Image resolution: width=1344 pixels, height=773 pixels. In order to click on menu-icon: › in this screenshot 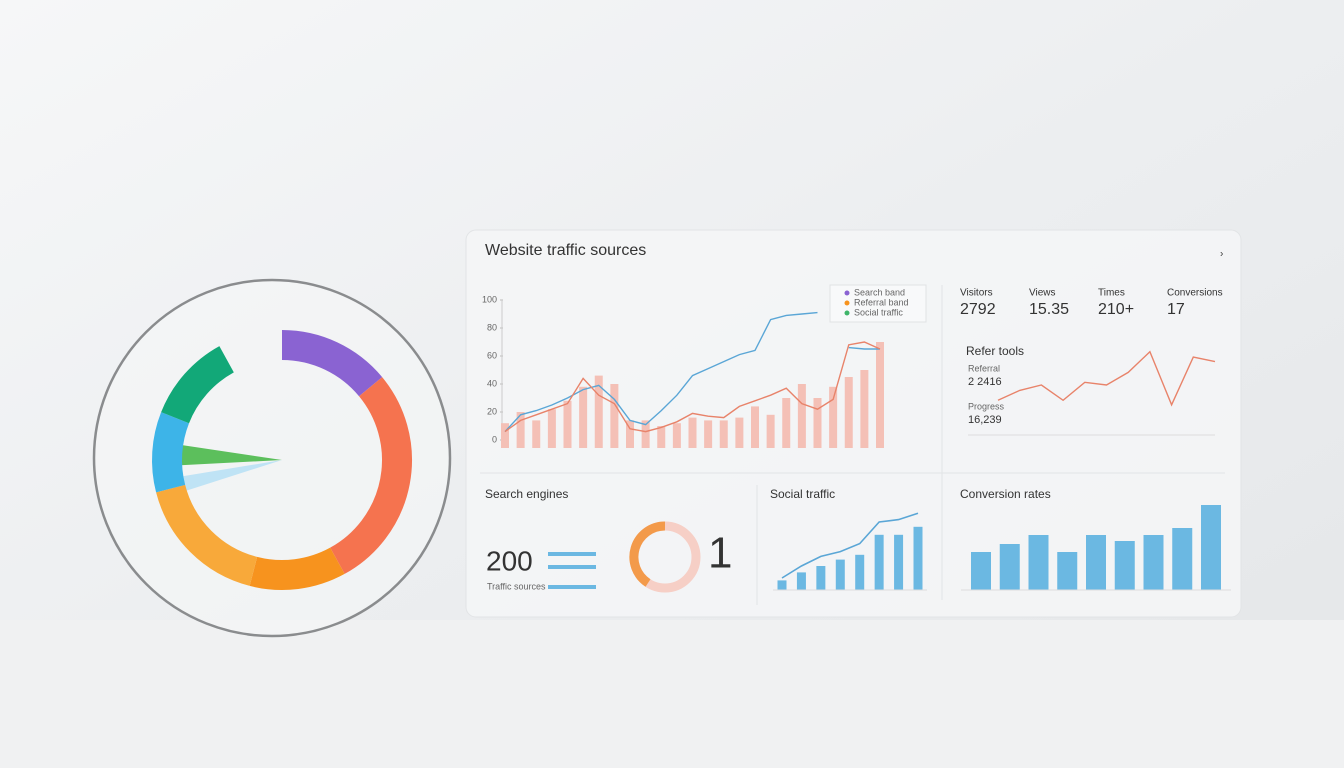, I will do `click(1221, 254)`.